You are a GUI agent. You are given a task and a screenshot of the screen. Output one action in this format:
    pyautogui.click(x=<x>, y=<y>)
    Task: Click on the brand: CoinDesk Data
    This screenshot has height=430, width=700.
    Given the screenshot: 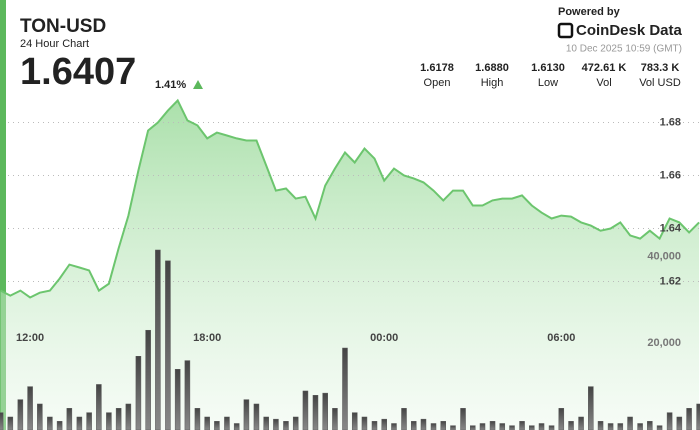 What is the action you would take?
    pyautogui.click(x=629, y=30)
    